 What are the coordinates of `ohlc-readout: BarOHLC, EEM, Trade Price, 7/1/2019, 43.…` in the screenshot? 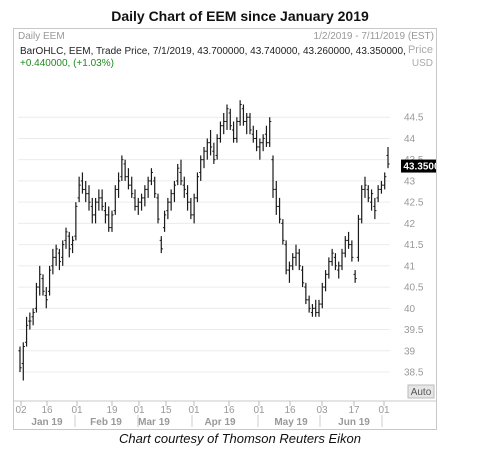 It's located at (213, 51).